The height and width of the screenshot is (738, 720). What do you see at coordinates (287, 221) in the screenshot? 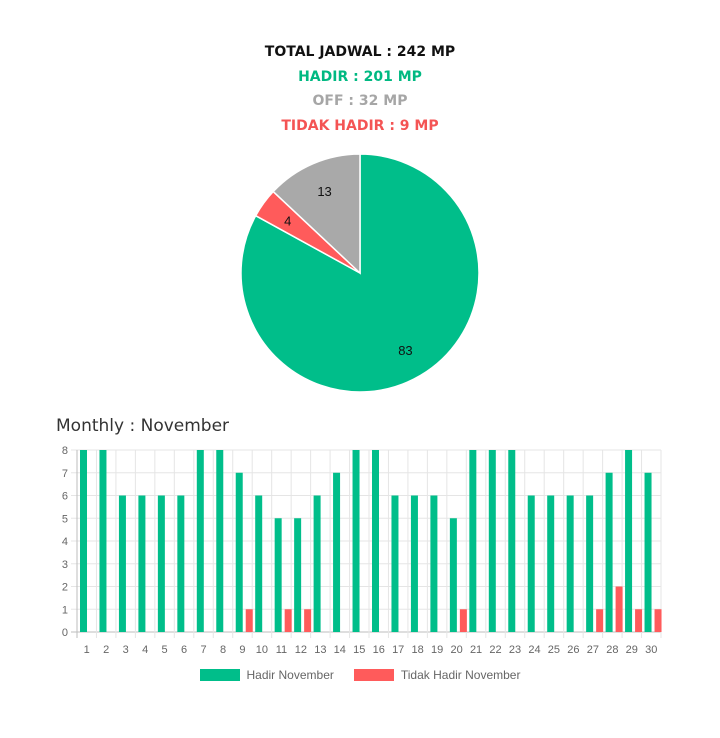
I see `pie-slice-label-1: 4` at bounding box center [287, 221].